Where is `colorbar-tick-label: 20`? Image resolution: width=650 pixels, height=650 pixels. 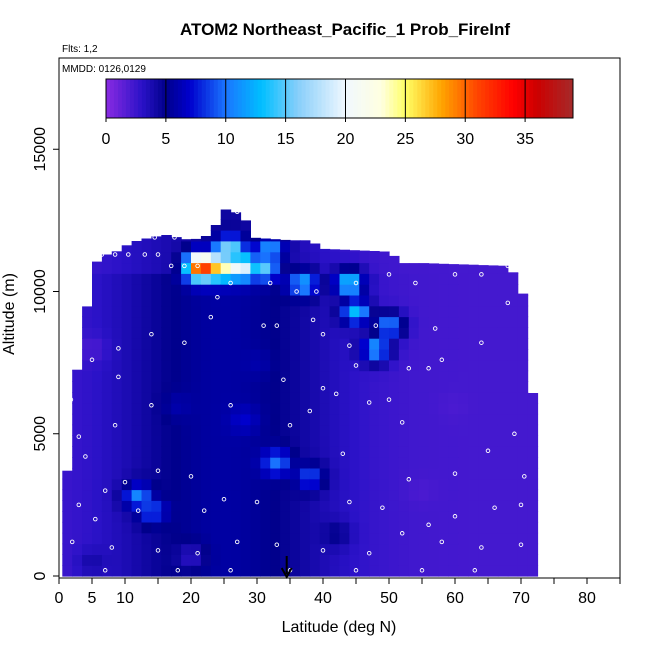
colorbar-tick-label: 20 is located at coordinates (346, 139).